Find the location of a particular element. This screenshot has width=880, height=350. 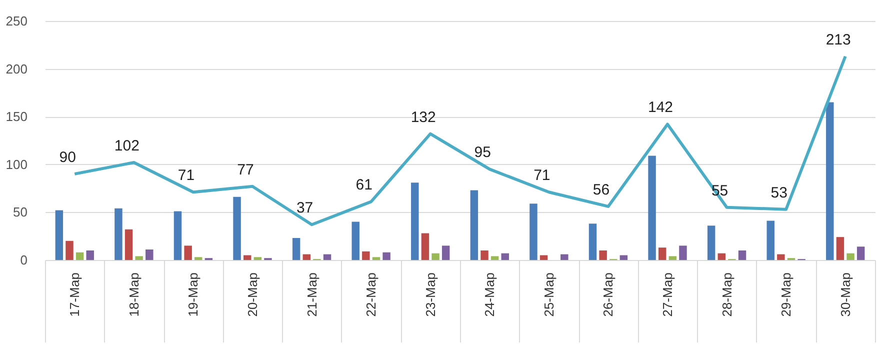

x-tick-label: 24-Мар is located at coordinates (490, 294).